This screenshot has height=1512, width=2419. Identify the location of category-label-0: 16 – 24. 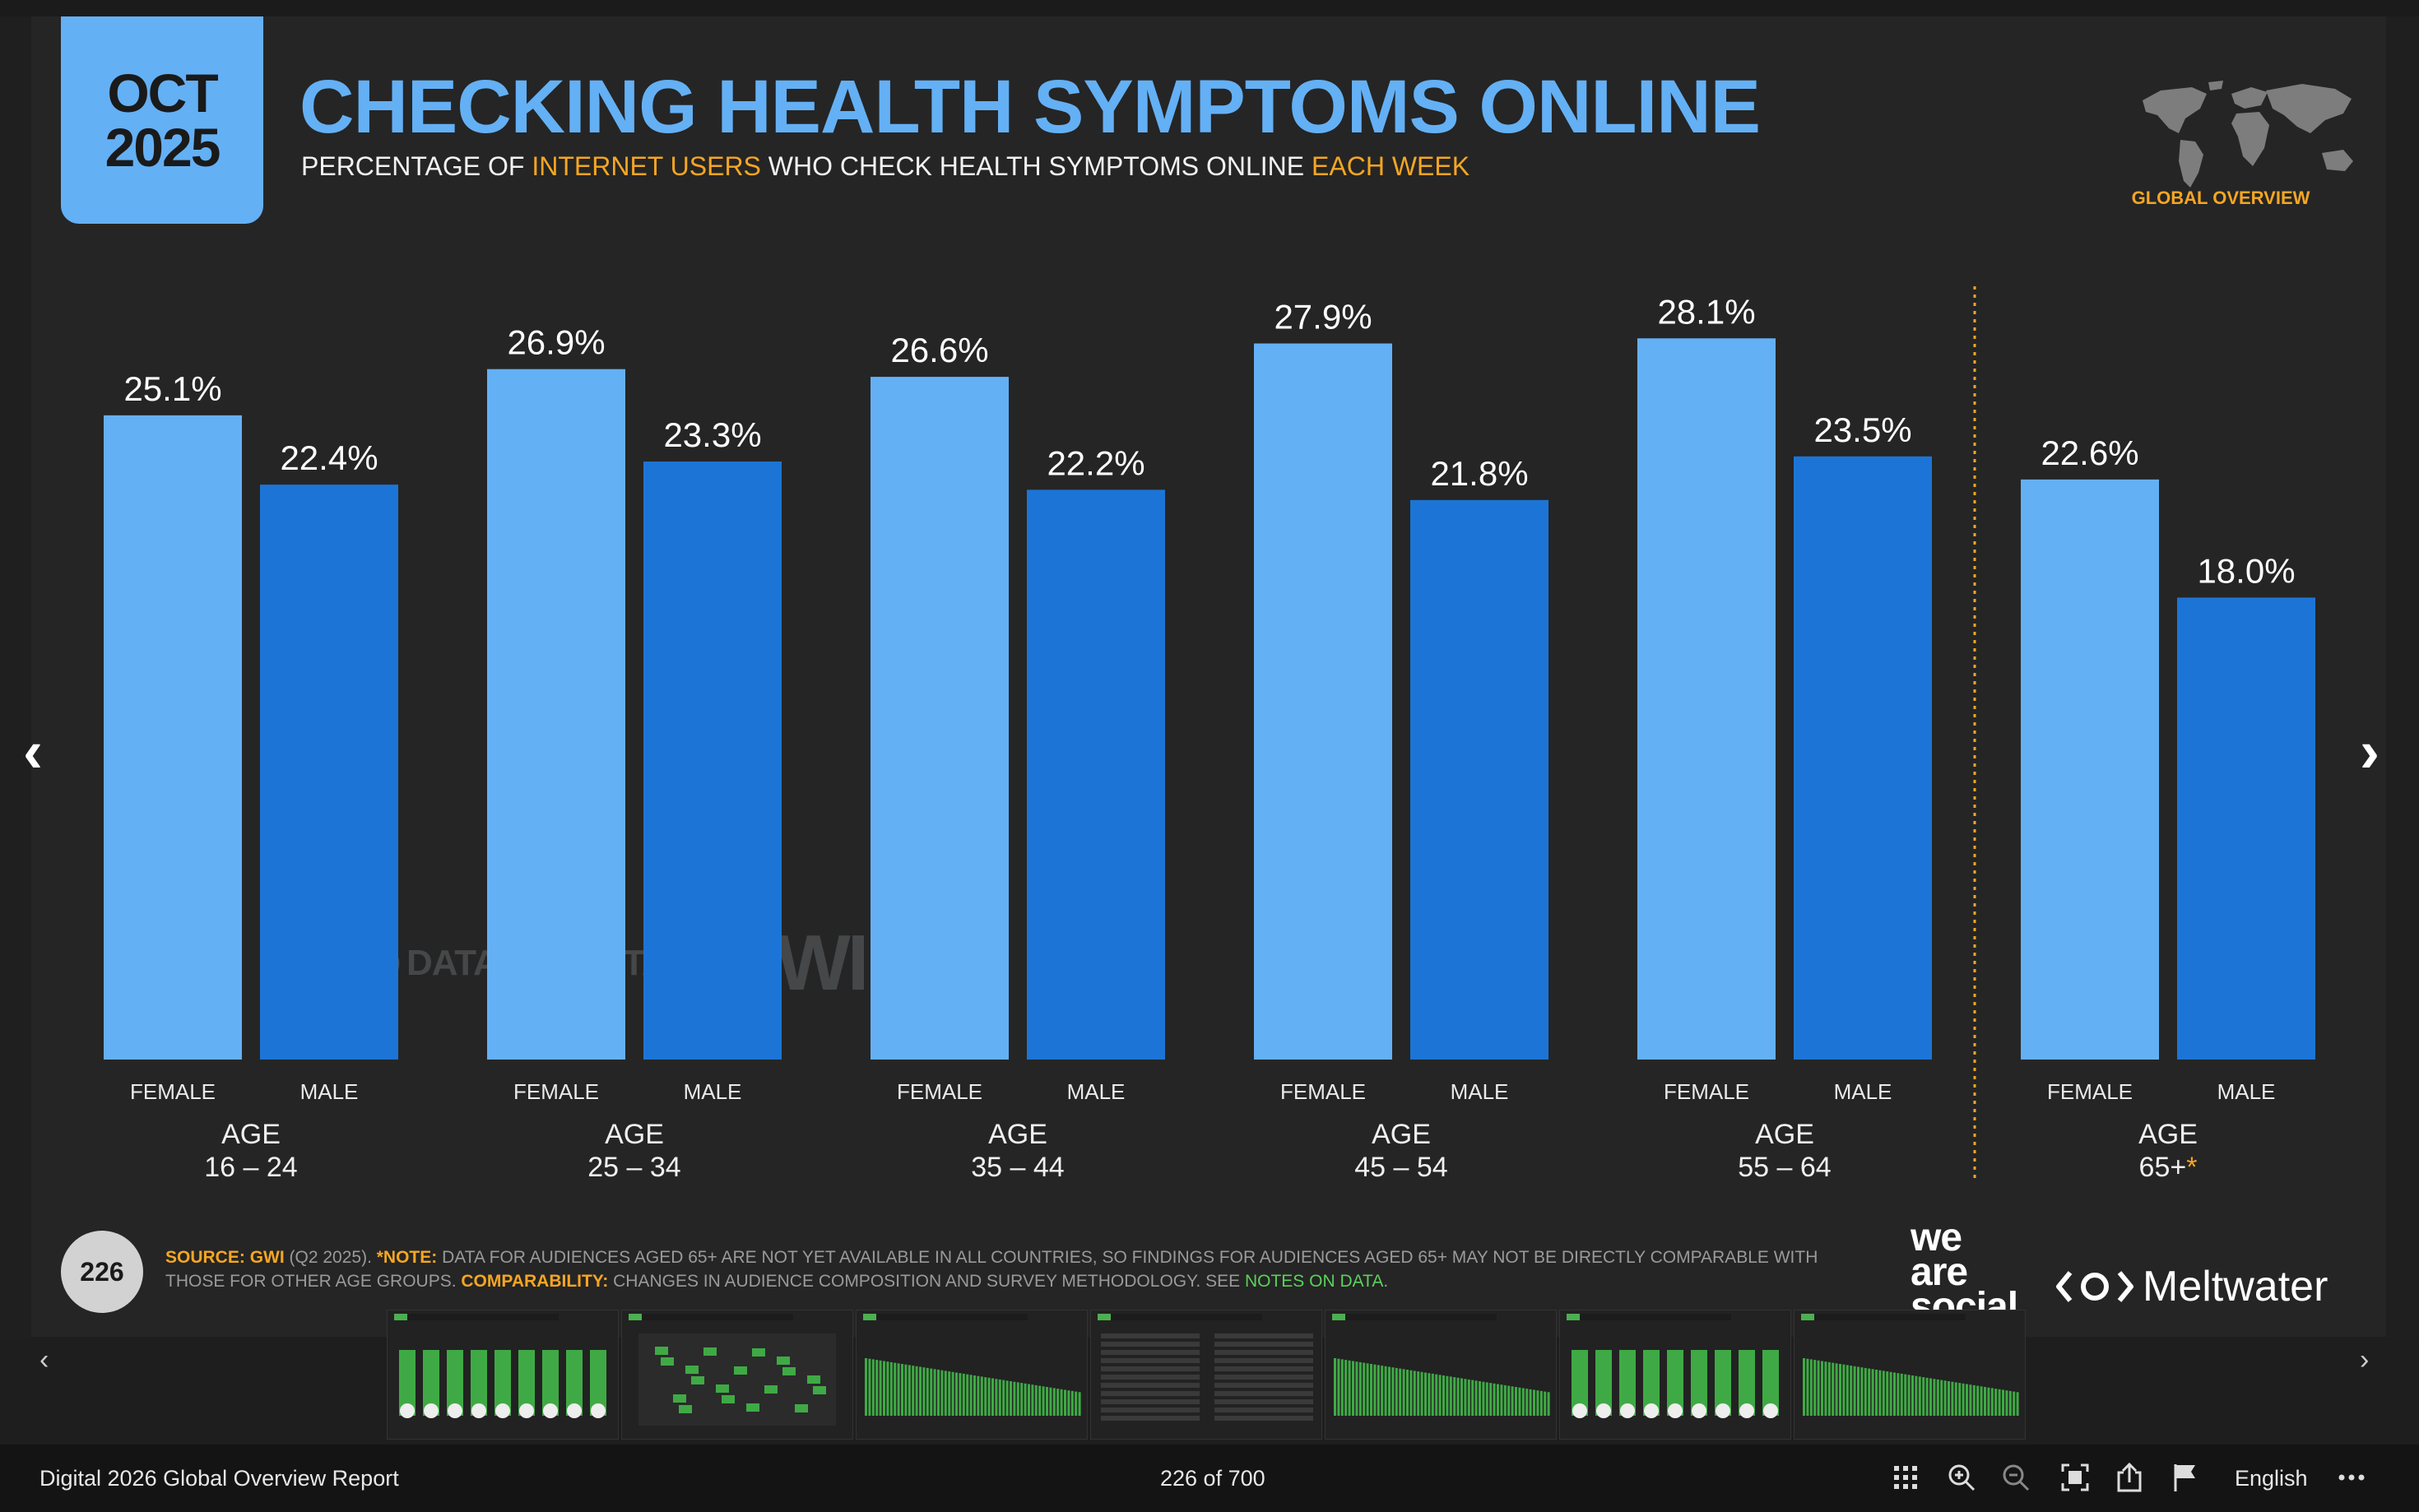
(250, 1167).